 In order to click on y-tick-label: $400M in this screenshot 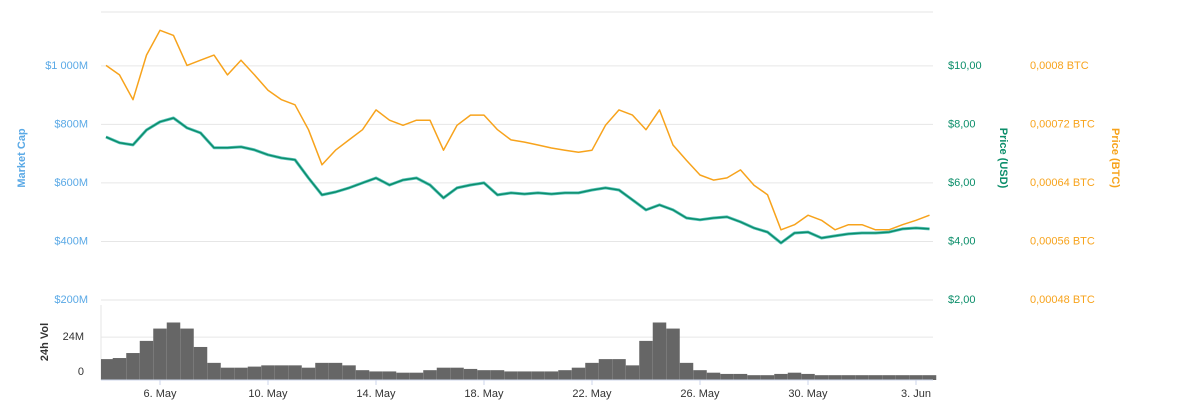, I will do `click(71, 241)`.